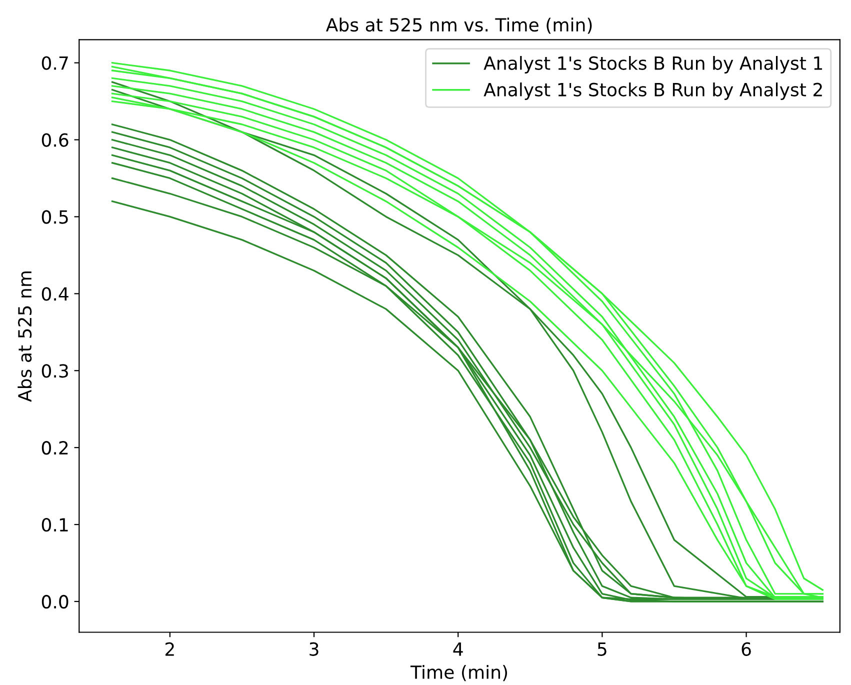  I want to click on chart-title: Abs at 525 nm vs. Time (min), so click(459, 26).